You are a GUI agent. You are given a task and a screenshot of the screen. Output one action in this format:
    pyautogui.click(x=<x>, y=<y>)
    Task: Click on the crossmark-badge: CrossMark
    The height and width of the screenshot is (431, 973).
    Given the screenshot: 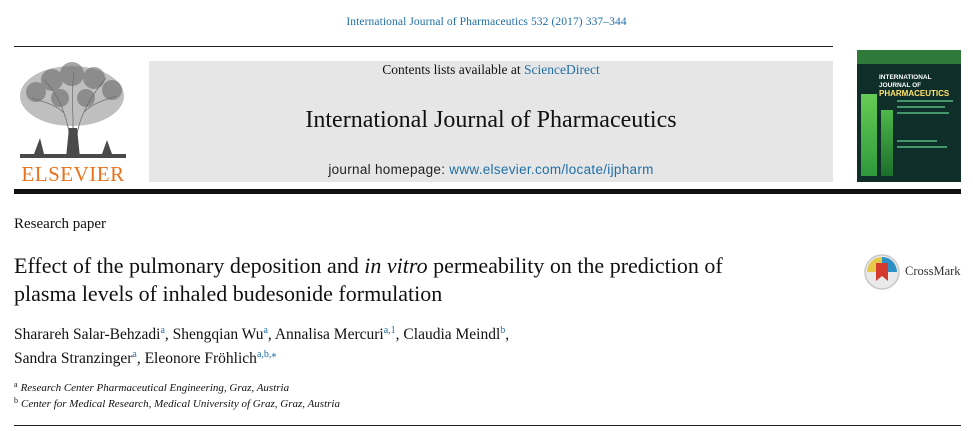 What is the action you would take?
    pyautogui.click(x=912, y=272)
    